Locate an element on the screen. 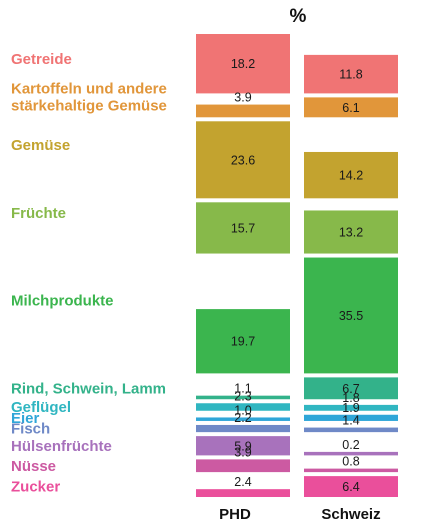  bar-nuesse-phd is located at coordinates (243, 466).